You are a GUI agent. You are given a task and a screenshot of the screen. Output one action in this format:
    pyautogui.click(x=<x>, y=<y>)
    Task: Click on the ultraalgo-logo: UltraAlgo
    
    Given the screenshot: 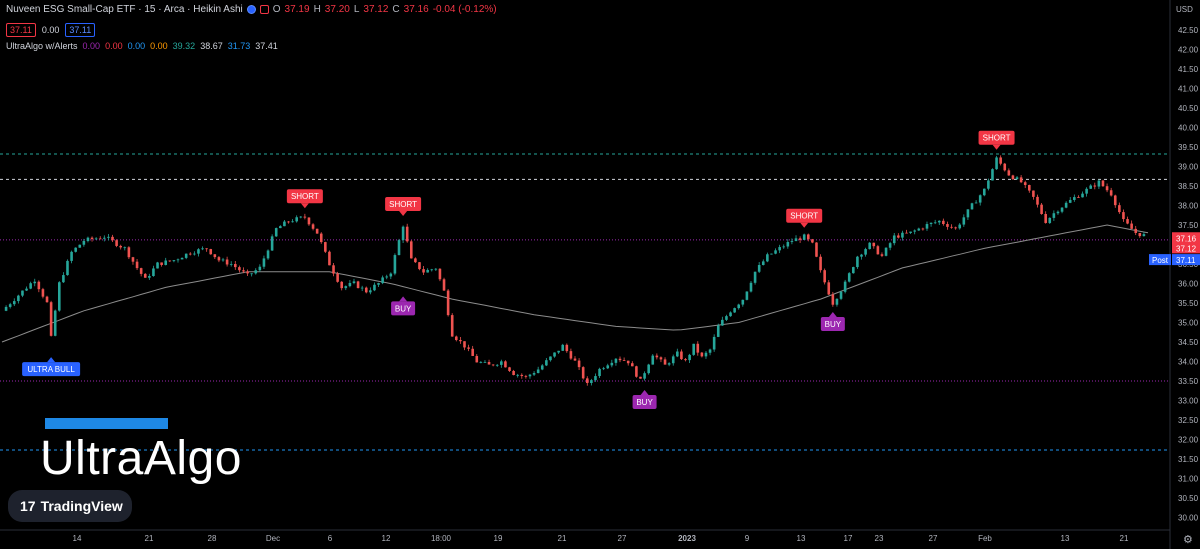 What is the action you would take?
    pyautogui.click(x=141, y=458)
    